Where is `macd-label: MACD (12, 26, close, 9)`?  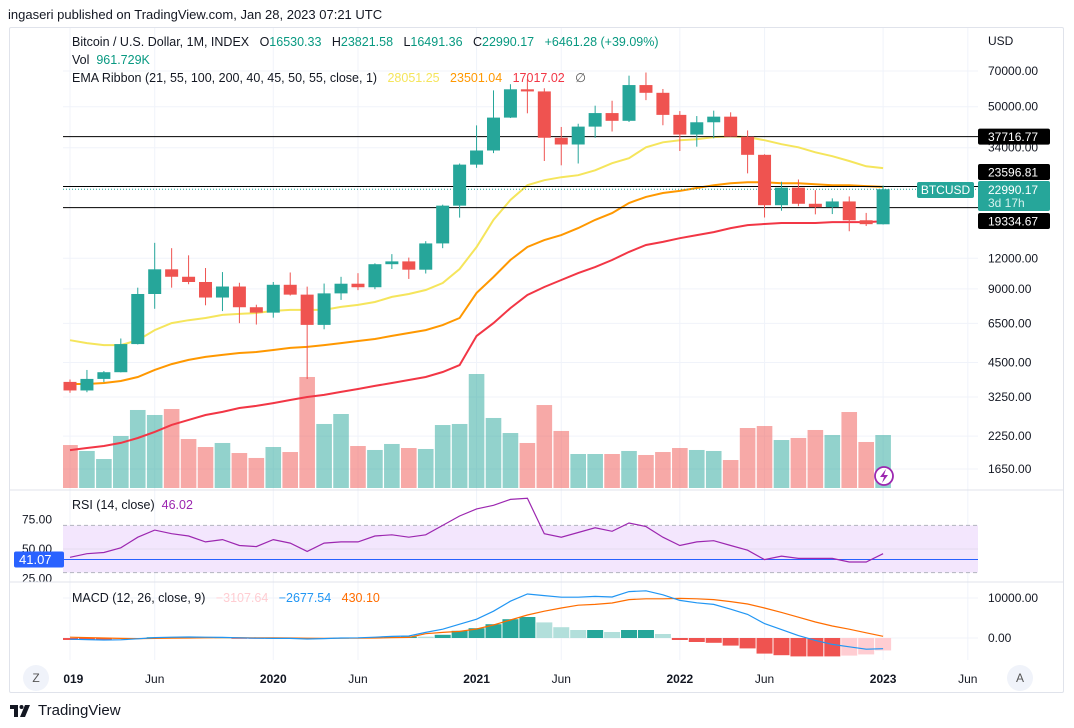
macd-label: MACD (12, 26, close, 9) is located at coordinates (139, 598).